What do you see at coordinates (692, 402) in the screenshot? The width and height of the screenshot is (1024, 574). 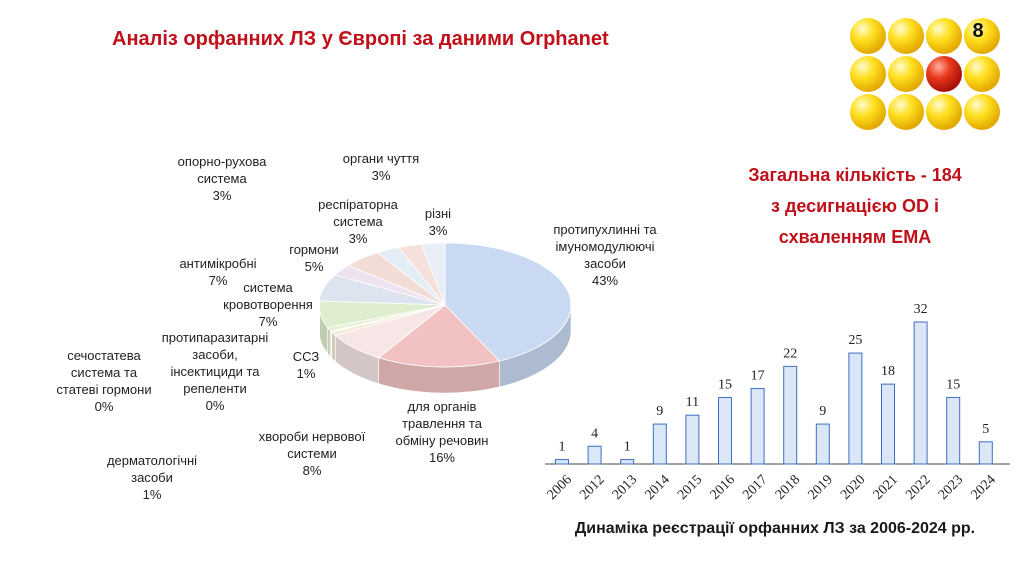 I see `bar-value-label: 11` at bounding box center [692, 402].